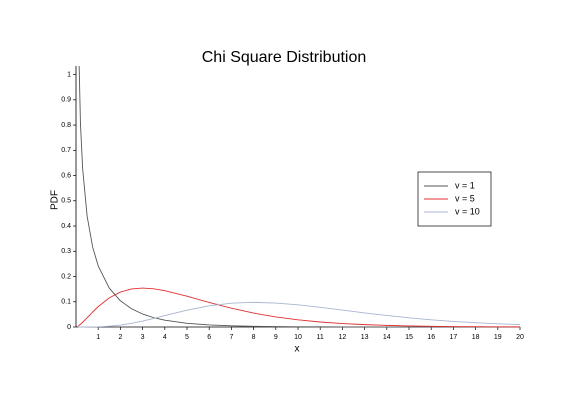  I want to click on legend-label: v = 10, so click(467, 211).